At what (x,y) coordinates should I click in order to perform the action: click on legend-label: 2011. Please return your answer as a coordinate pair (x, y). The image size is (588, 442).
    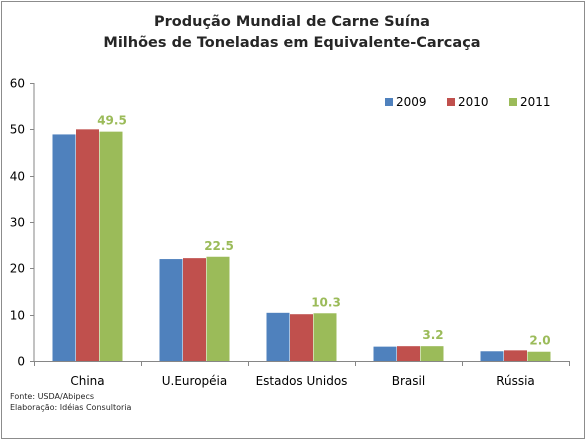
    Looking at the image, I should click on (535, 102).